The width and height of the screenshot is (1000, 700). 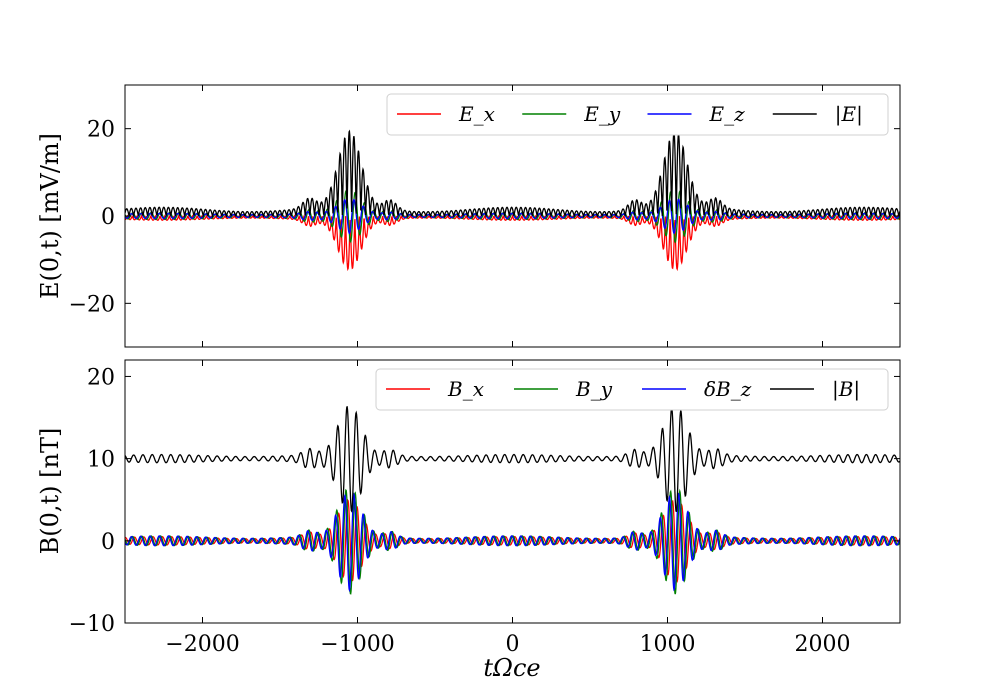 What do you see at coordinates (50, 491) in the screenshot?
I see `magnetic-field-y-axis-label: B(0,t) [nT]` at bounding box center [50, 491].